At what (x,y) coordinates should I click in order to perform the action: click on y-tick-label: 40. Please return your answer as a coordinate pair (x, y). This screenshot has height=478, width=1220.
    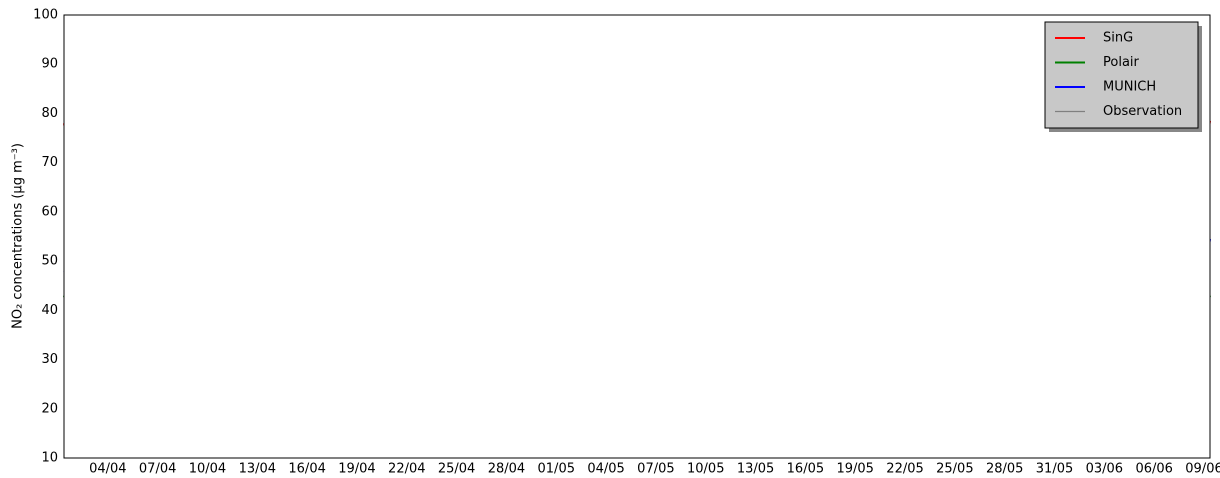
    Looking at the image, I should click on (49, 310).